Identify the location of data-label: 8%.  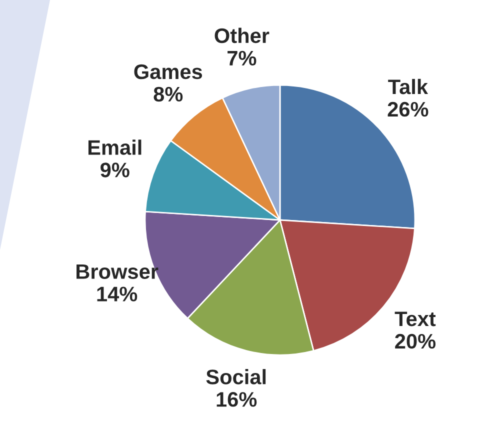
(168, 94).